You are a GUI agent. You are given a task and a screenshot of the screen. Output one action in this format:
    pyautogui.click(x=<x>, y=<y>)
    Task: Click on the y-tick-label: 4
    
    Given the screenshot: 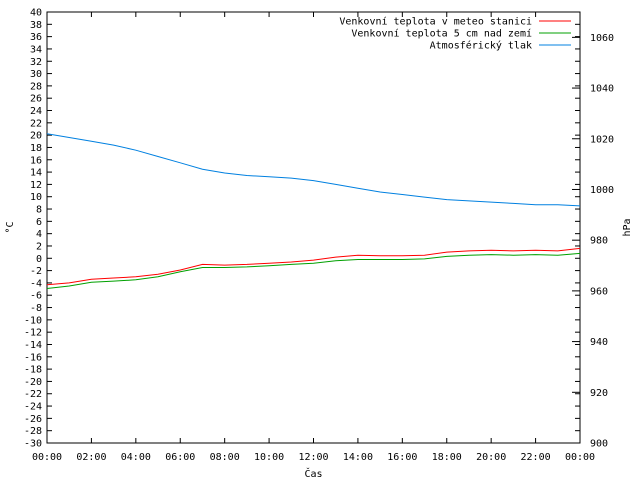 What is the action you would take?
    pyautogui.click(x=39, y=234)
    